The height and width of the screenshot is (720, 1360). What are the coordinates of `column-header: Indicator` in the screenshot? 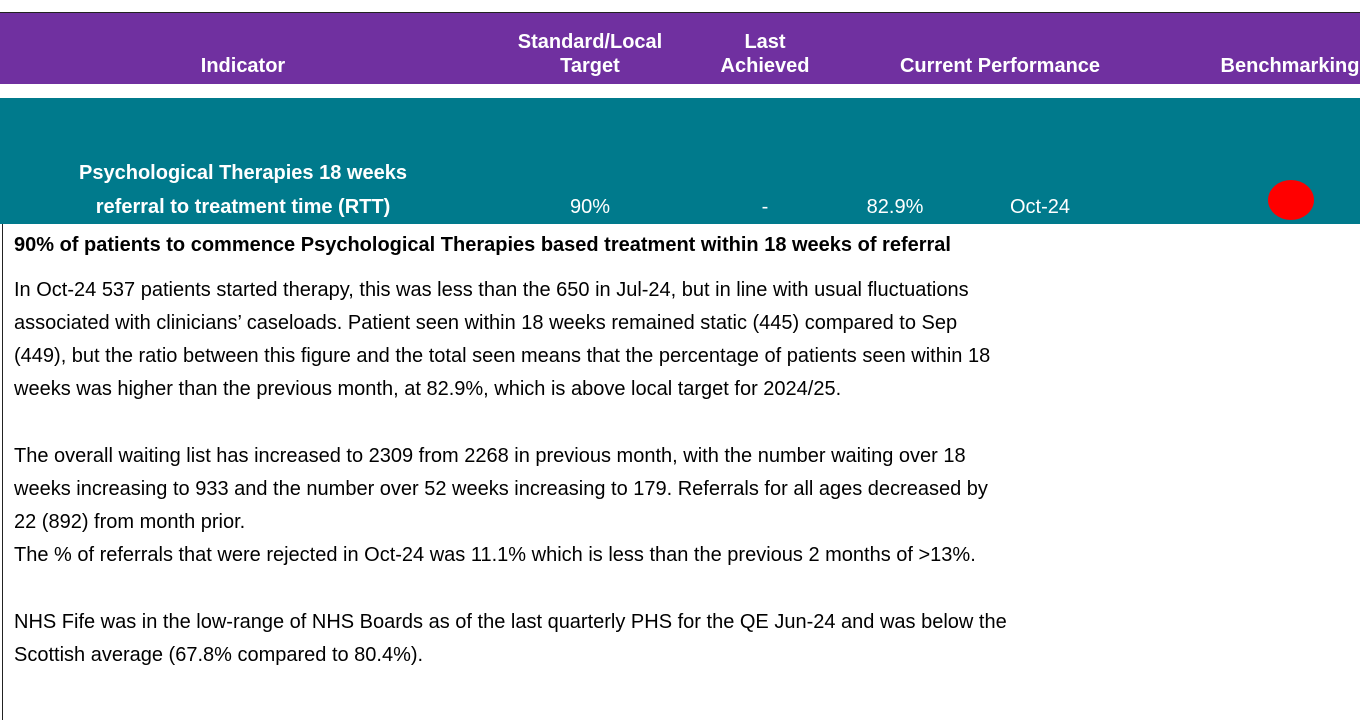 It's located at (243, 66).